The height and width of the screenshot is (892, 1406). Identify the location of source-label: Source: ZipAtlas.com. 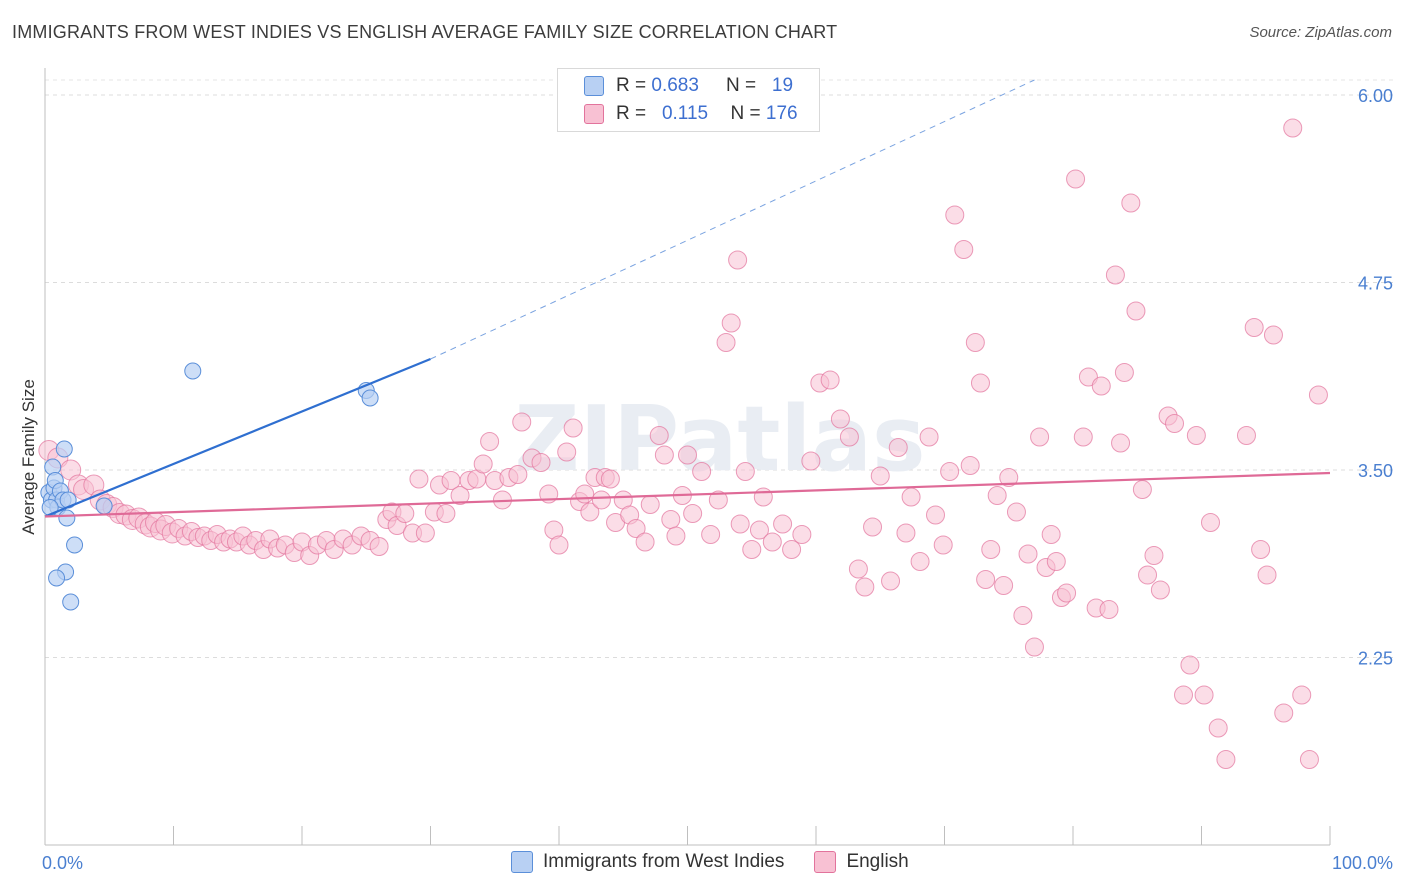
(1320, 32).